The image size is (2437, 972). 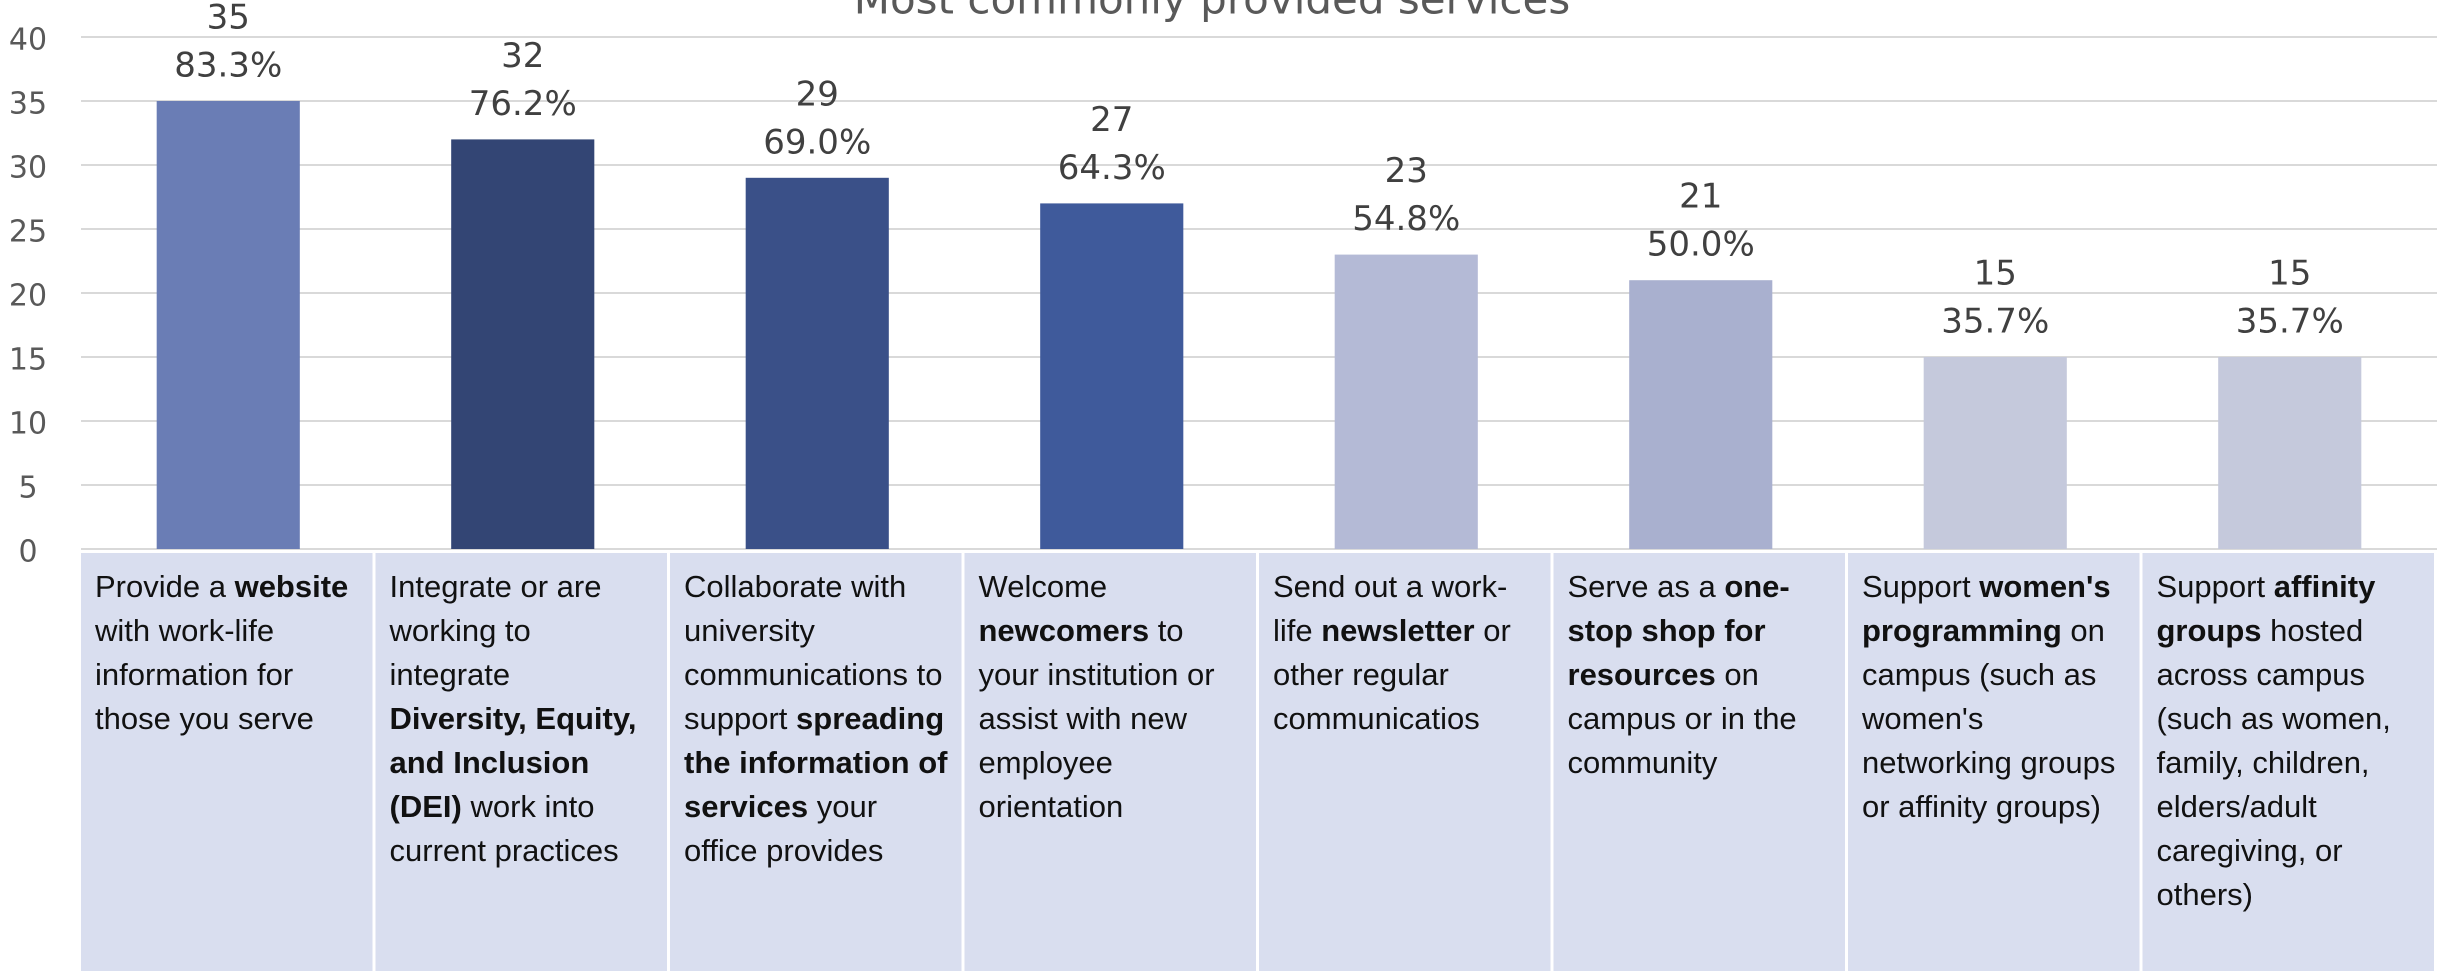 What do you see at coordinates (1392, 674) in the screenshot?
I see `category-part: or other regular communicatios` at bounding box center [1392, 674].